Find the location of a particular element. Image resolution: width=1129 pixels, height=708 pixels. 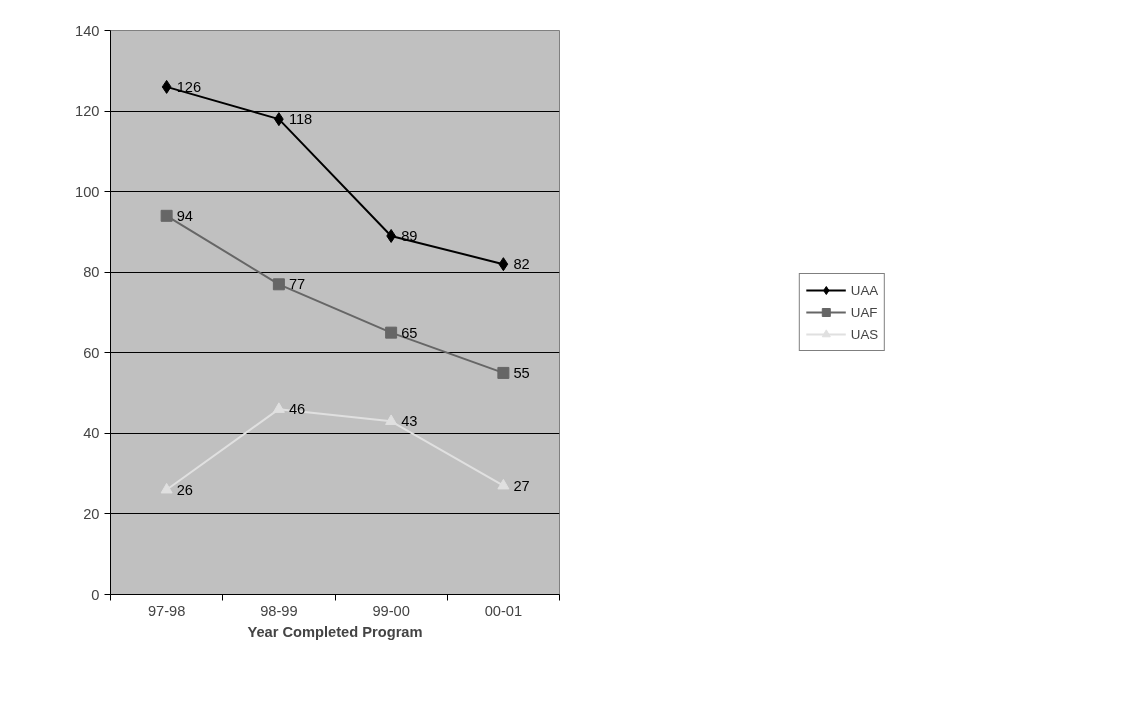

data-label: 26 is located at coordinates (184, 489).